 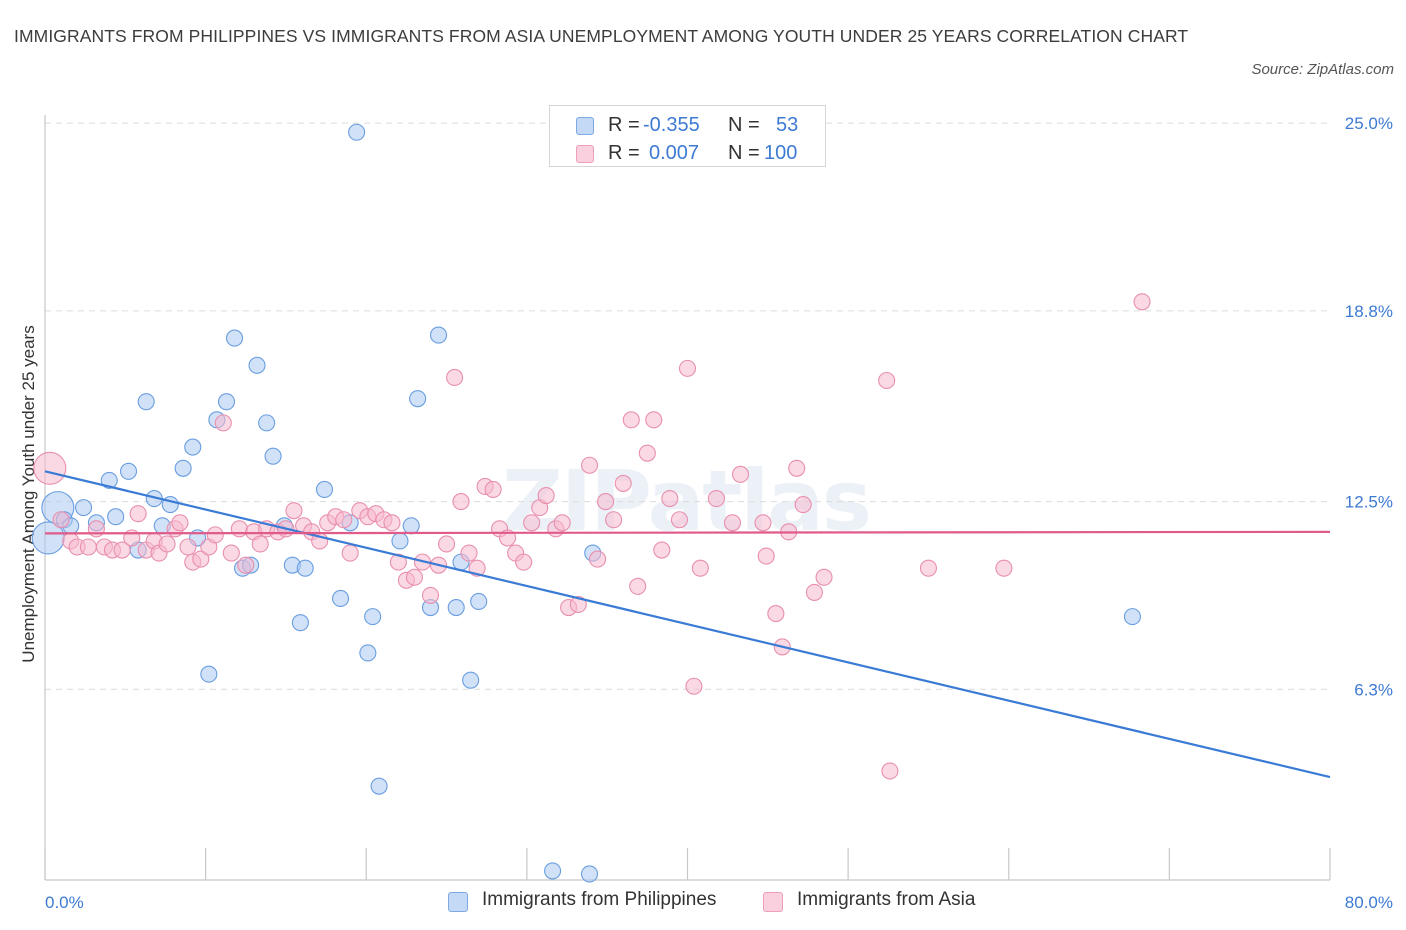 What do you see at coordinates (671, 125) in the screenshot?
I see `legend-r-value: -0.355` at bounding box center [671, 125].